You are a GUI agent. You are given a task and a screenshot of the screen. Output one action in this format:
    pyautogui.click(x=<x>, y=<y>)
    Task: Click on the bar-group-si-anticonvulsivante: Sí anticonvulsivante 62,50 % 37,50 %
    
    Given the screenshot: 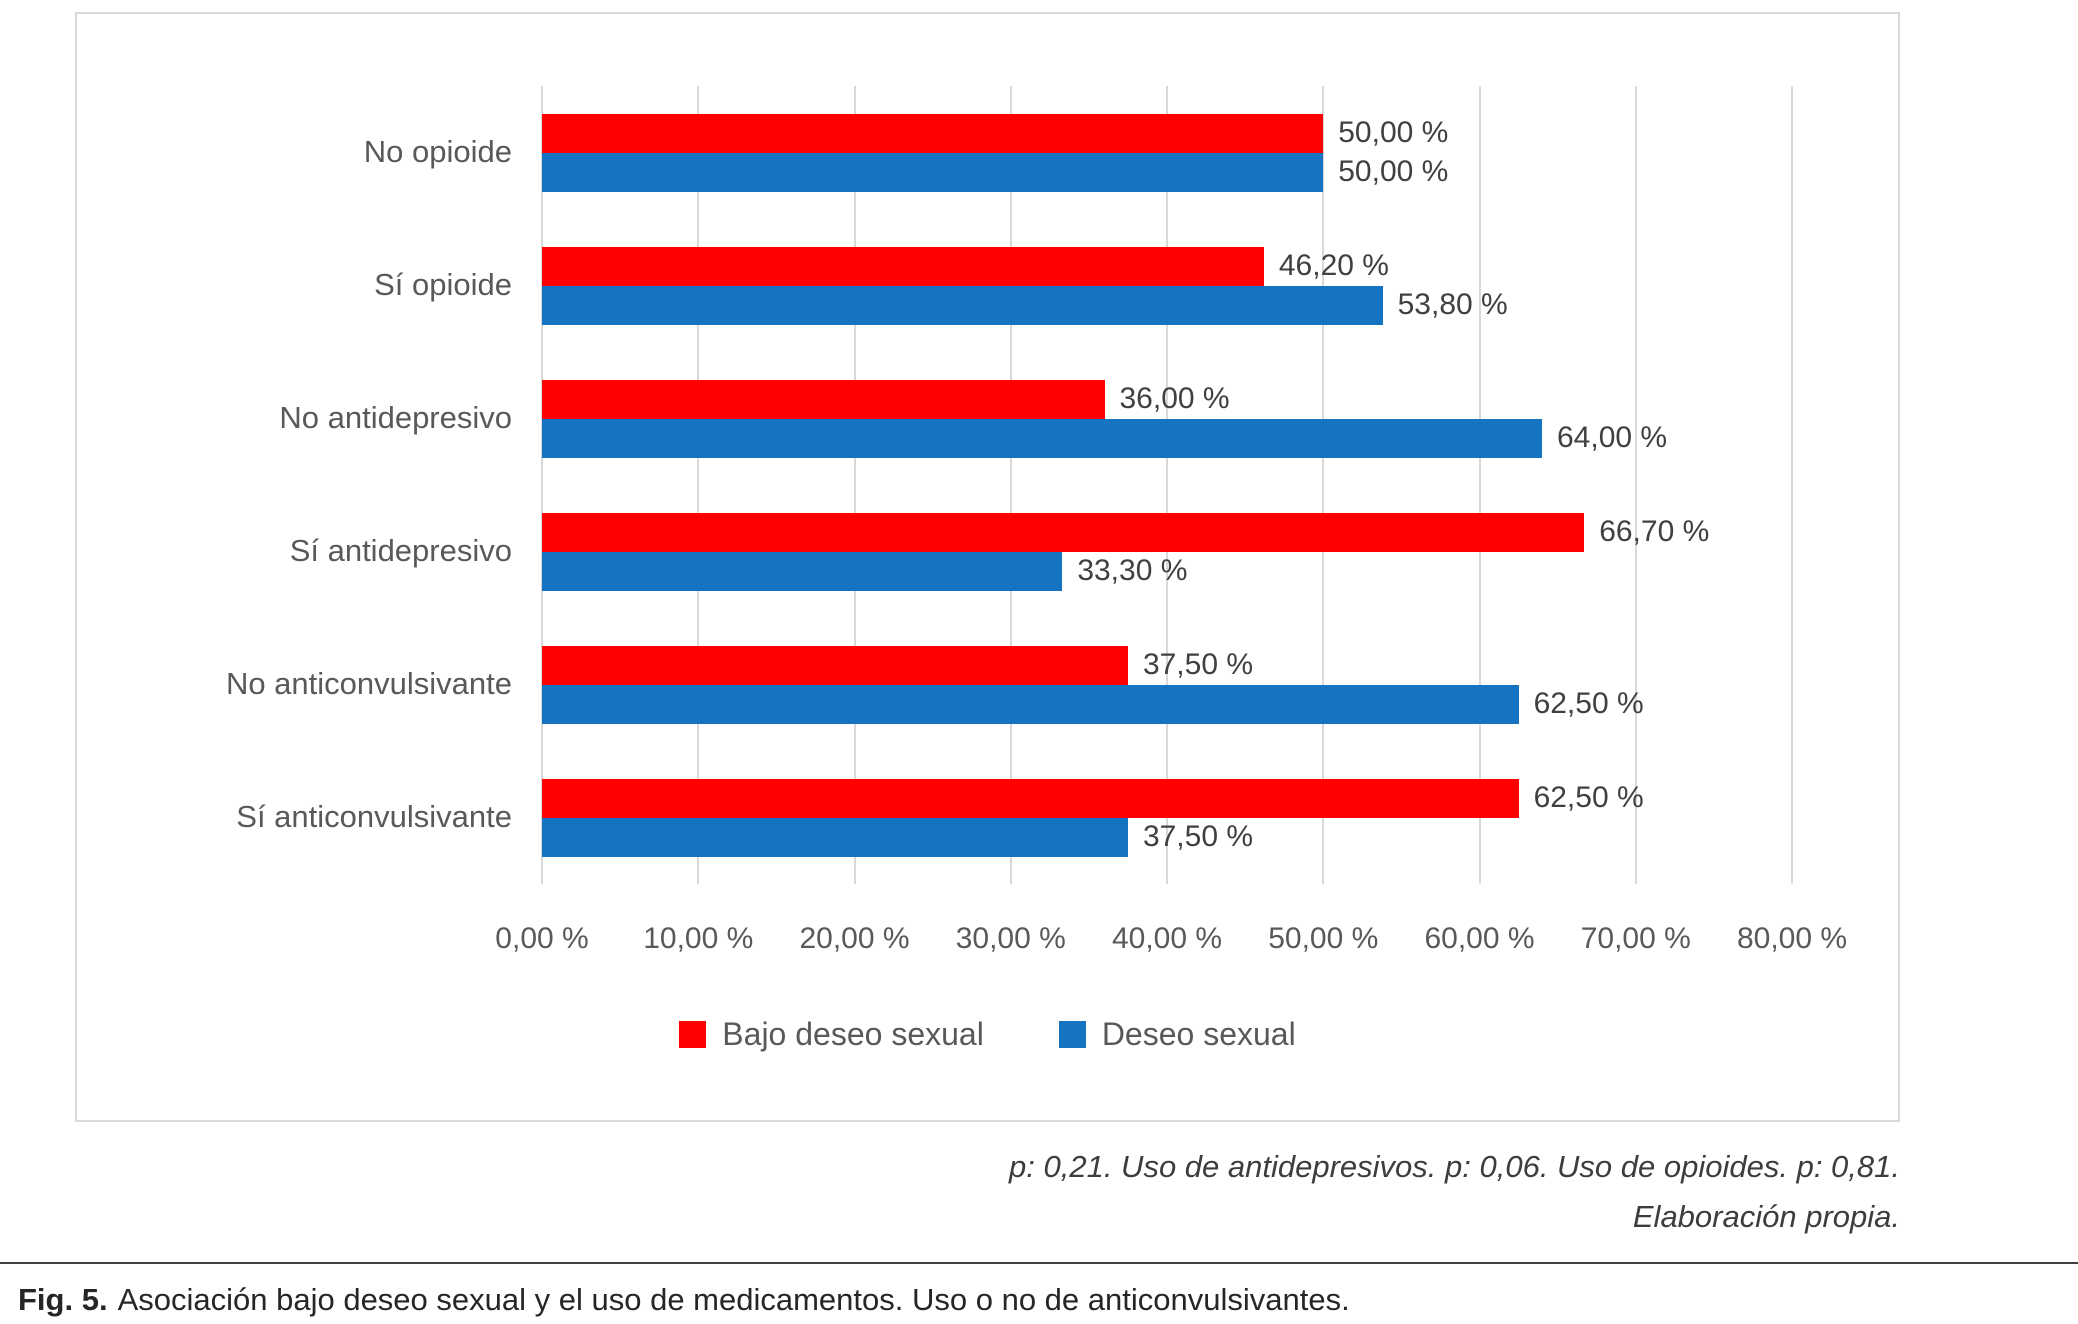 What is the action you would take?
    pyautogui.click(x=972, y=817)
    